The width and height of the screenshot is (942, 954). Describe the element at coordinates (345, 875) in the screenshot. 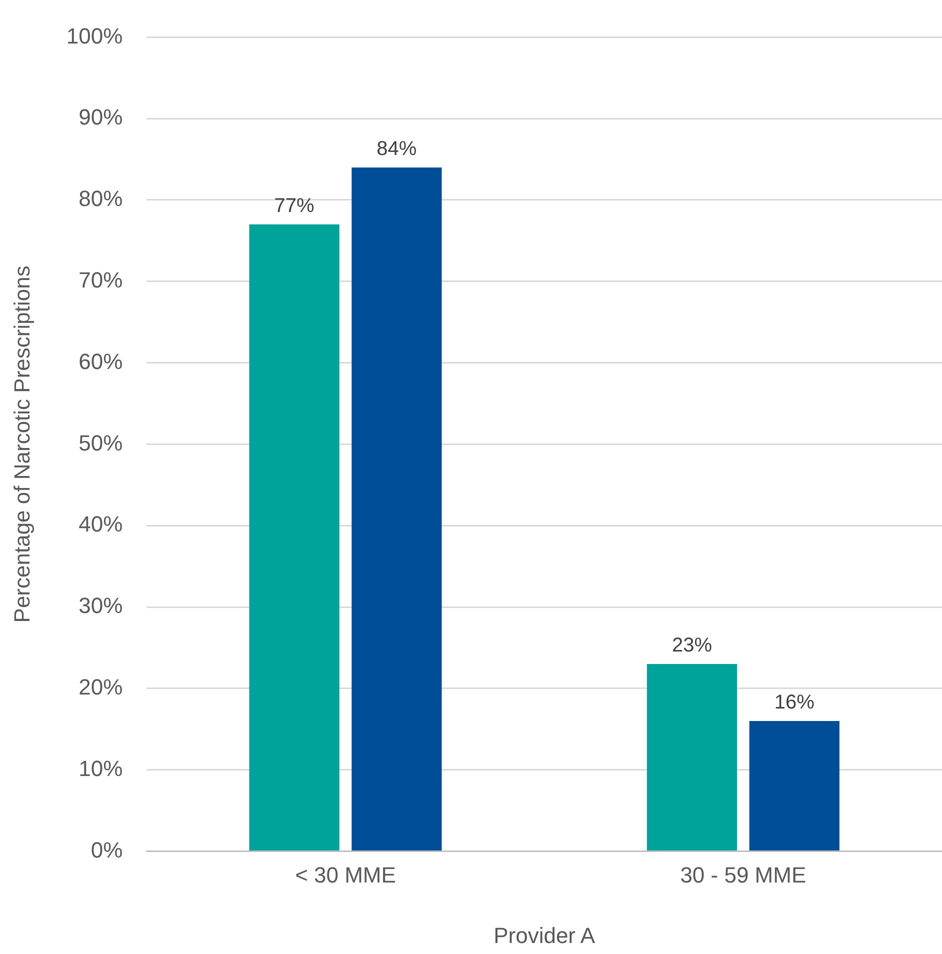

I see `x-tick-label: < 30 MME` at that location.